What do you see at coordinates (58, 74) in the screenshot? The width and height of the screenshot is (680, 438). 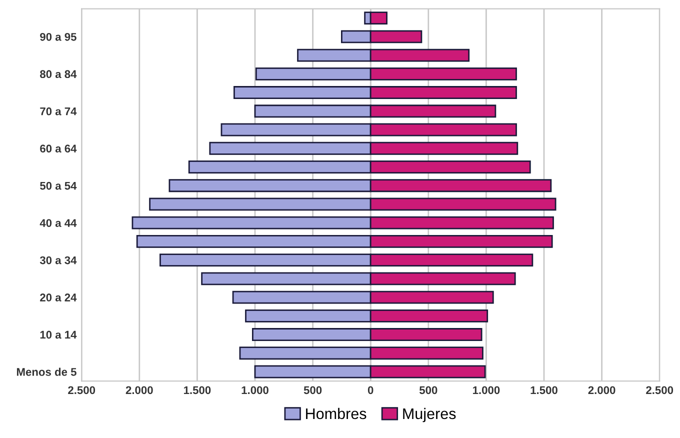 I see `y-tick-label: 80 a 84` at bounding box center [58, 74].